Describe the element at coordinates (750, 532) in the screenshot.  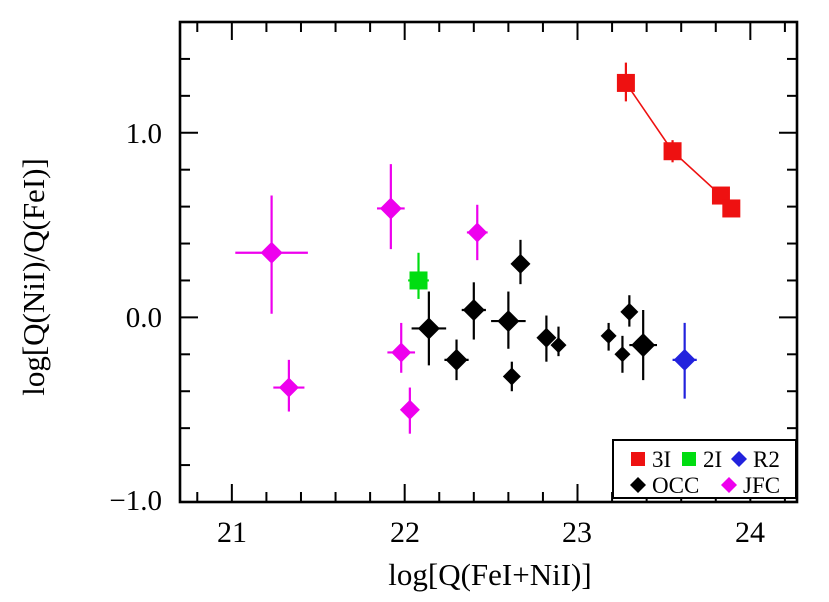
I see `x-tick-label: 24` at that location.